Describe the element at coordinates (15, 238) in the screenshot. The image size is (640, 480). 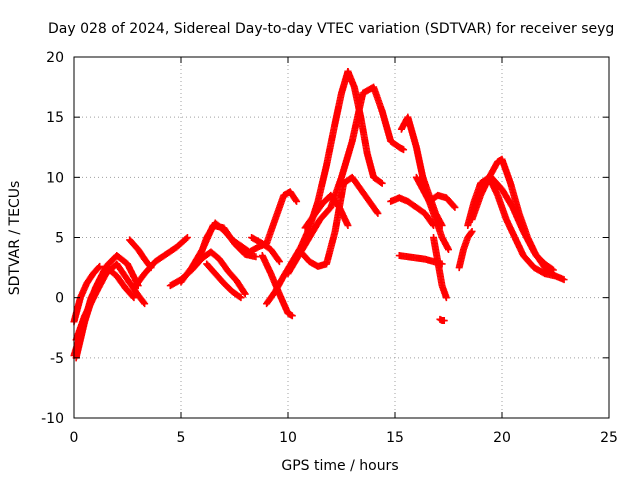
I see `y-axis-title: SDTVAR / TECUs` at that location.